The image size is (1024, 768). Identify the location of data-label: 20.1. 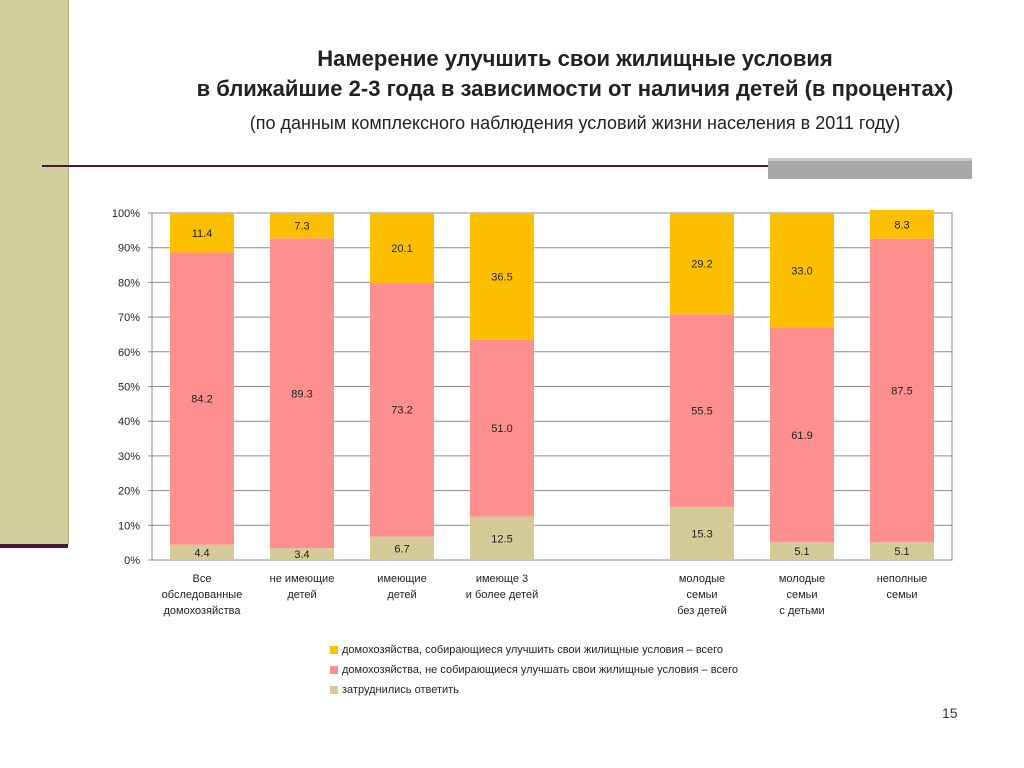
(401, 249).